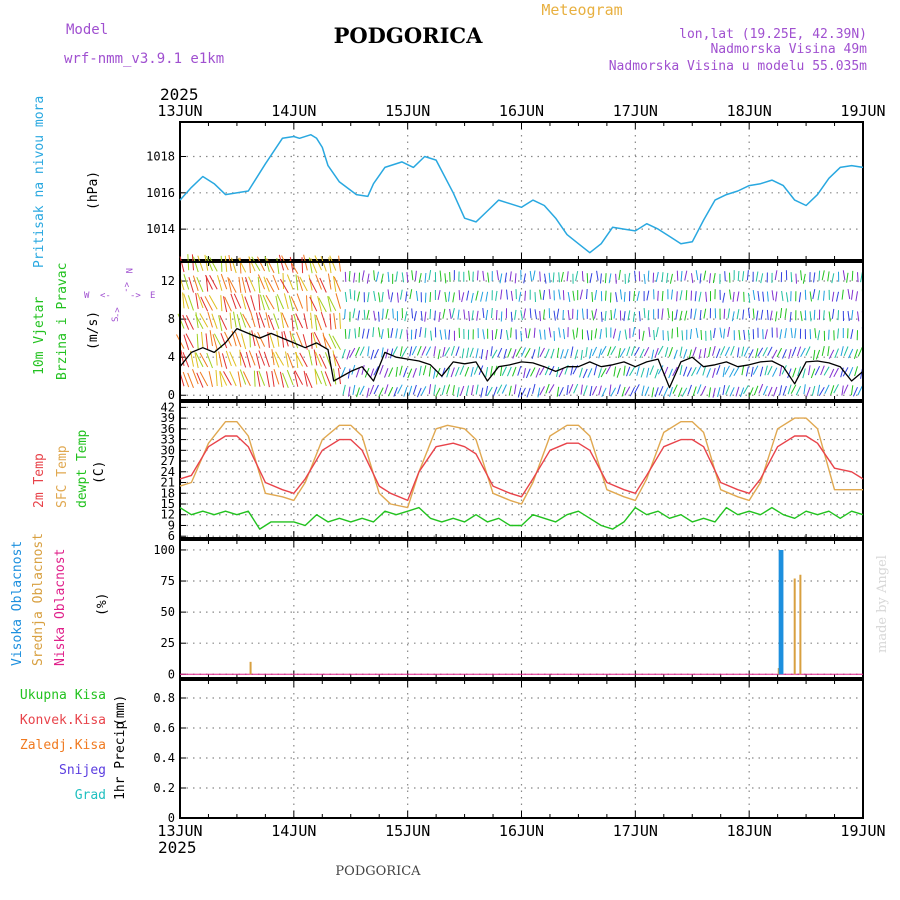 The image size is (900, 900). What do you see at coordinates (105, 296) in the screenshot?
I see `compass-arrow-left: <-` at bounding box center [105, 296].